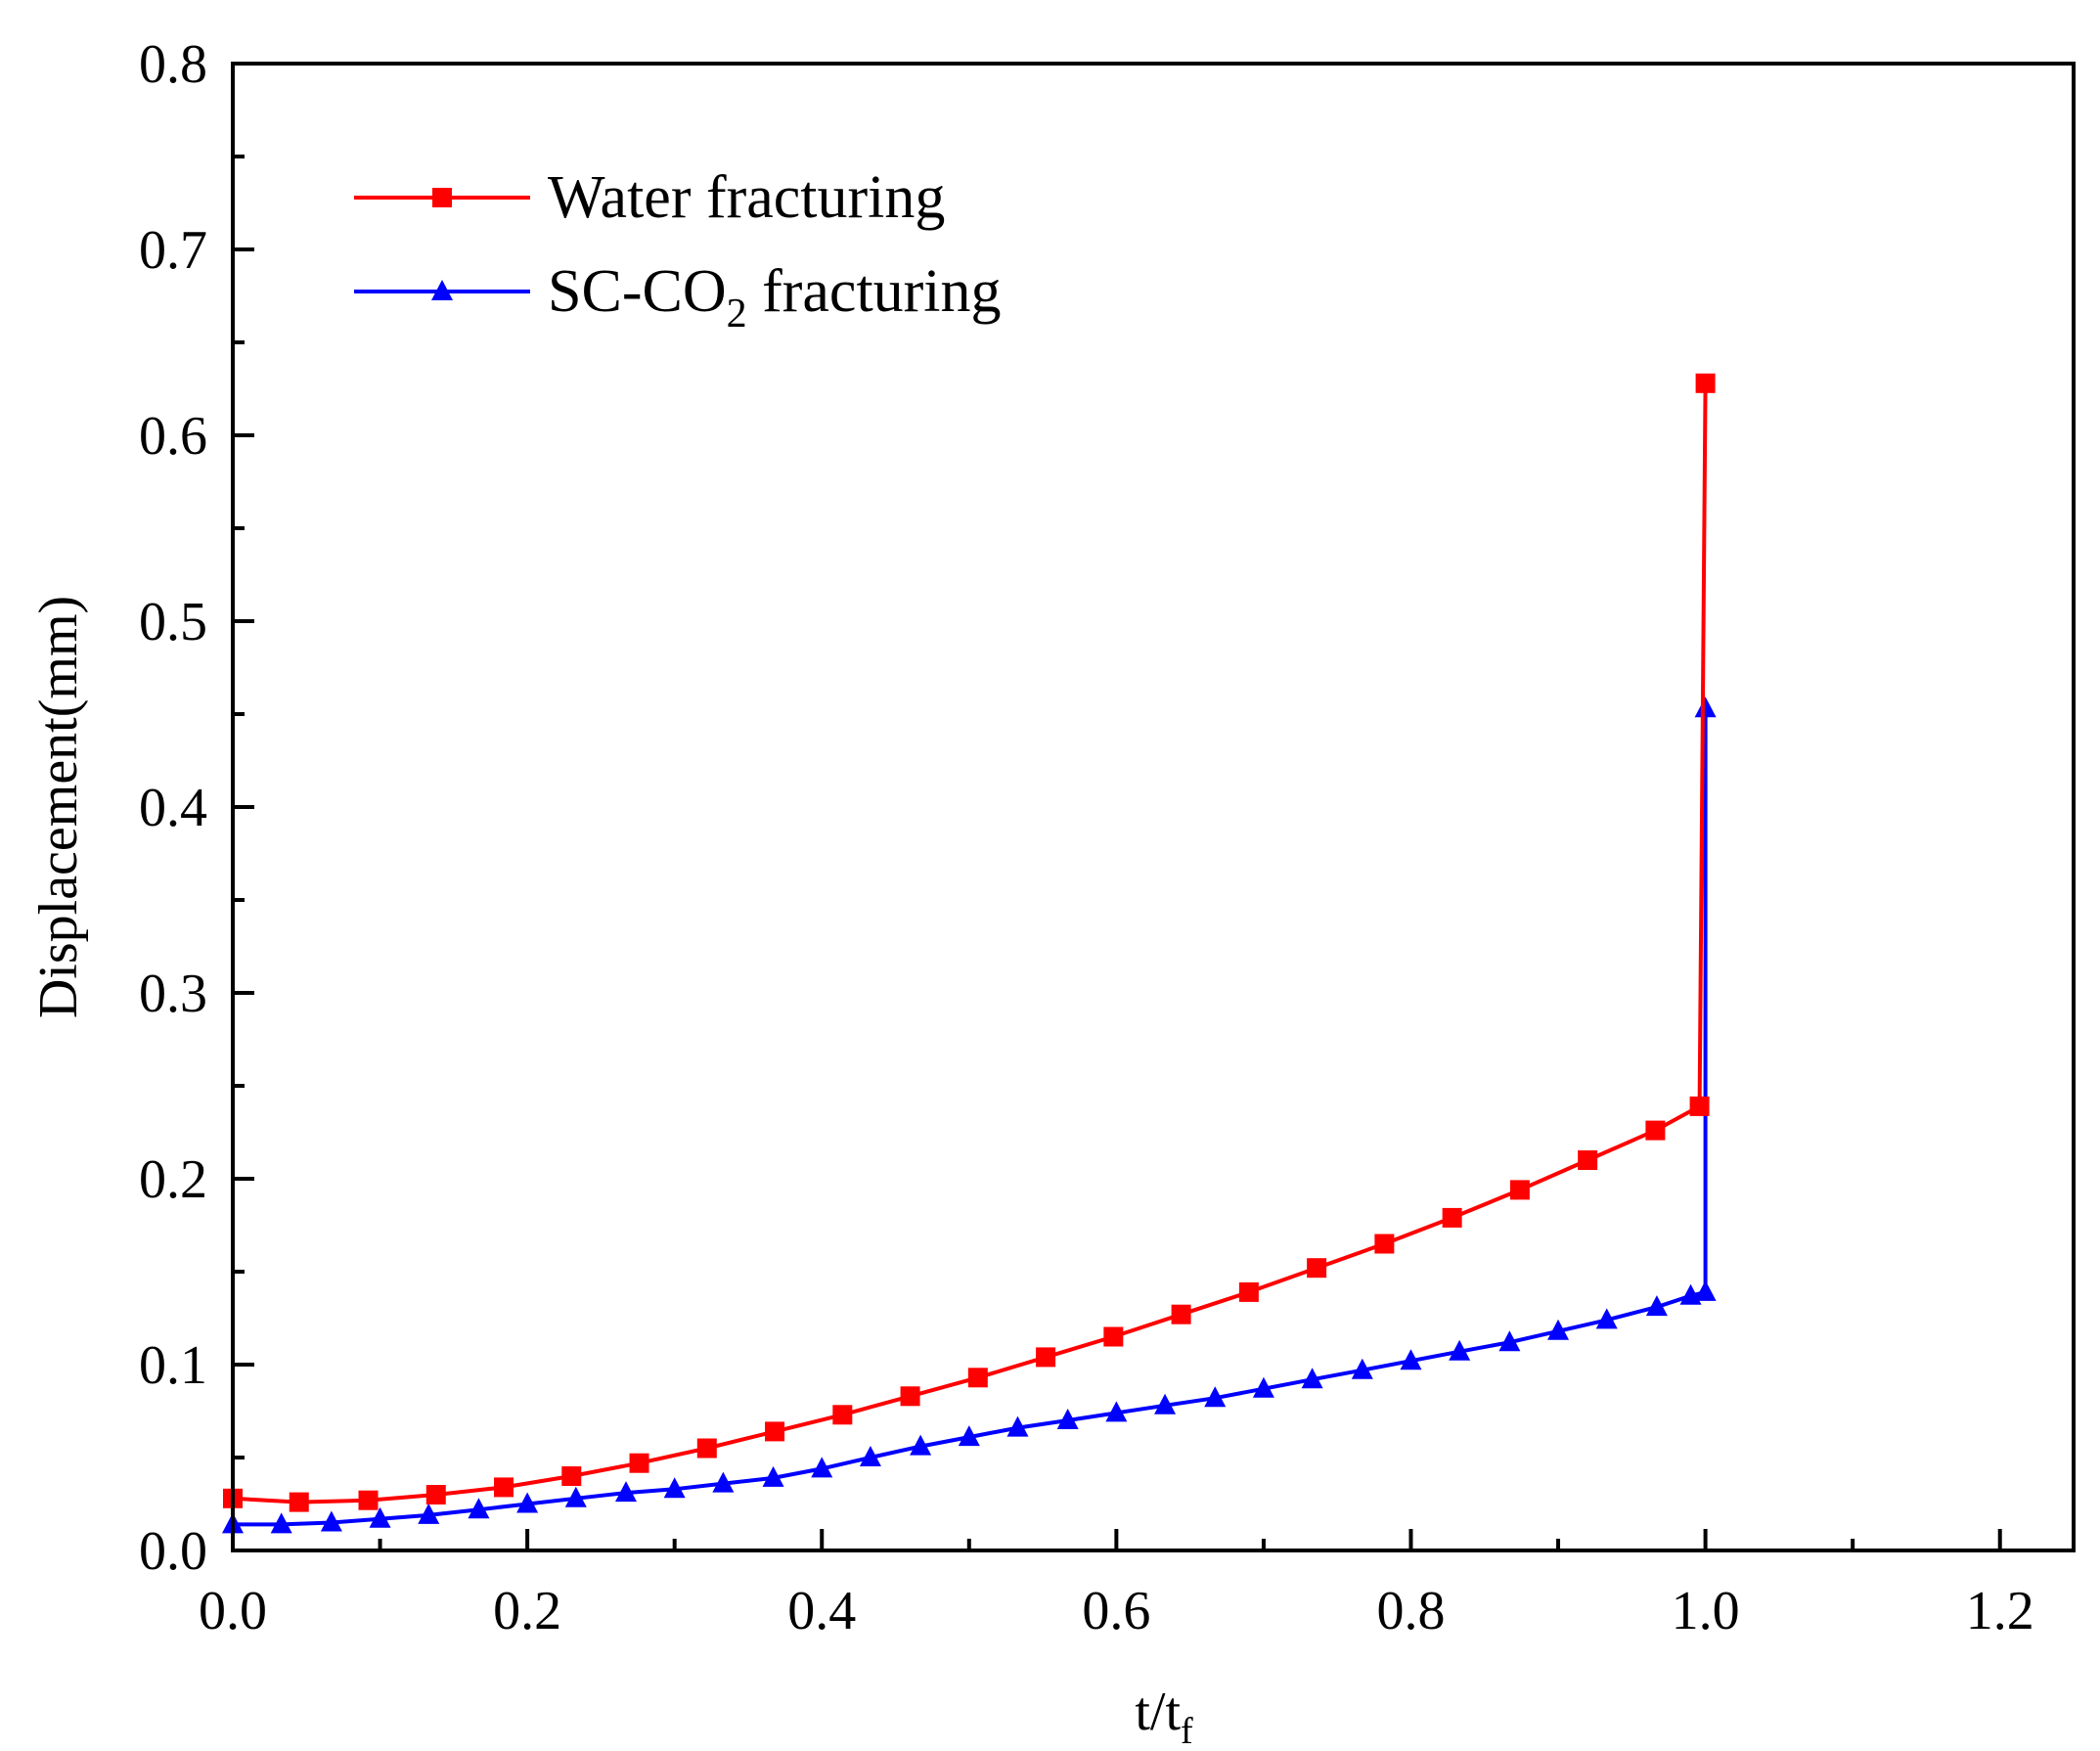 This screenshot has width=2100, height=1751. I want to click on legend-label-sc-co2-tail: fracturing, so click(875, 292).